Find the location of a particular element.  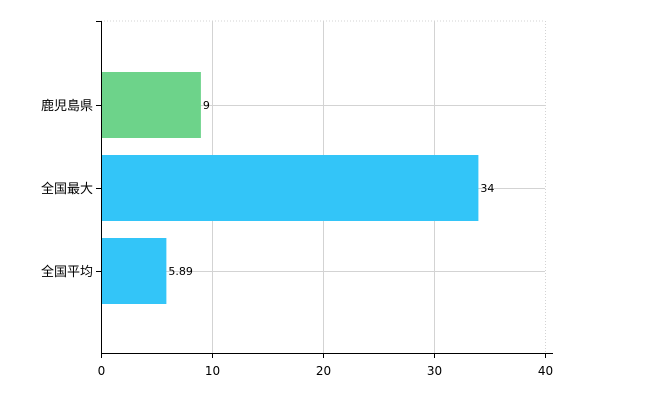

x-tick-label-40: 40 is located at coordinates (545, 371).